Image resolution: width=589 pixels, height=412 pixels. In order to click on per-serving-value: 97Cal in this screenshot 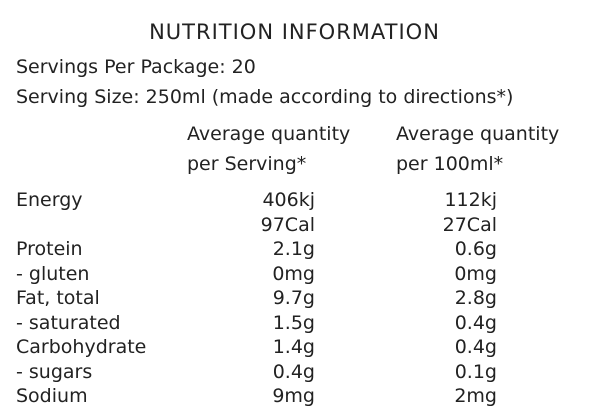, I will do `click(287, 224)`.